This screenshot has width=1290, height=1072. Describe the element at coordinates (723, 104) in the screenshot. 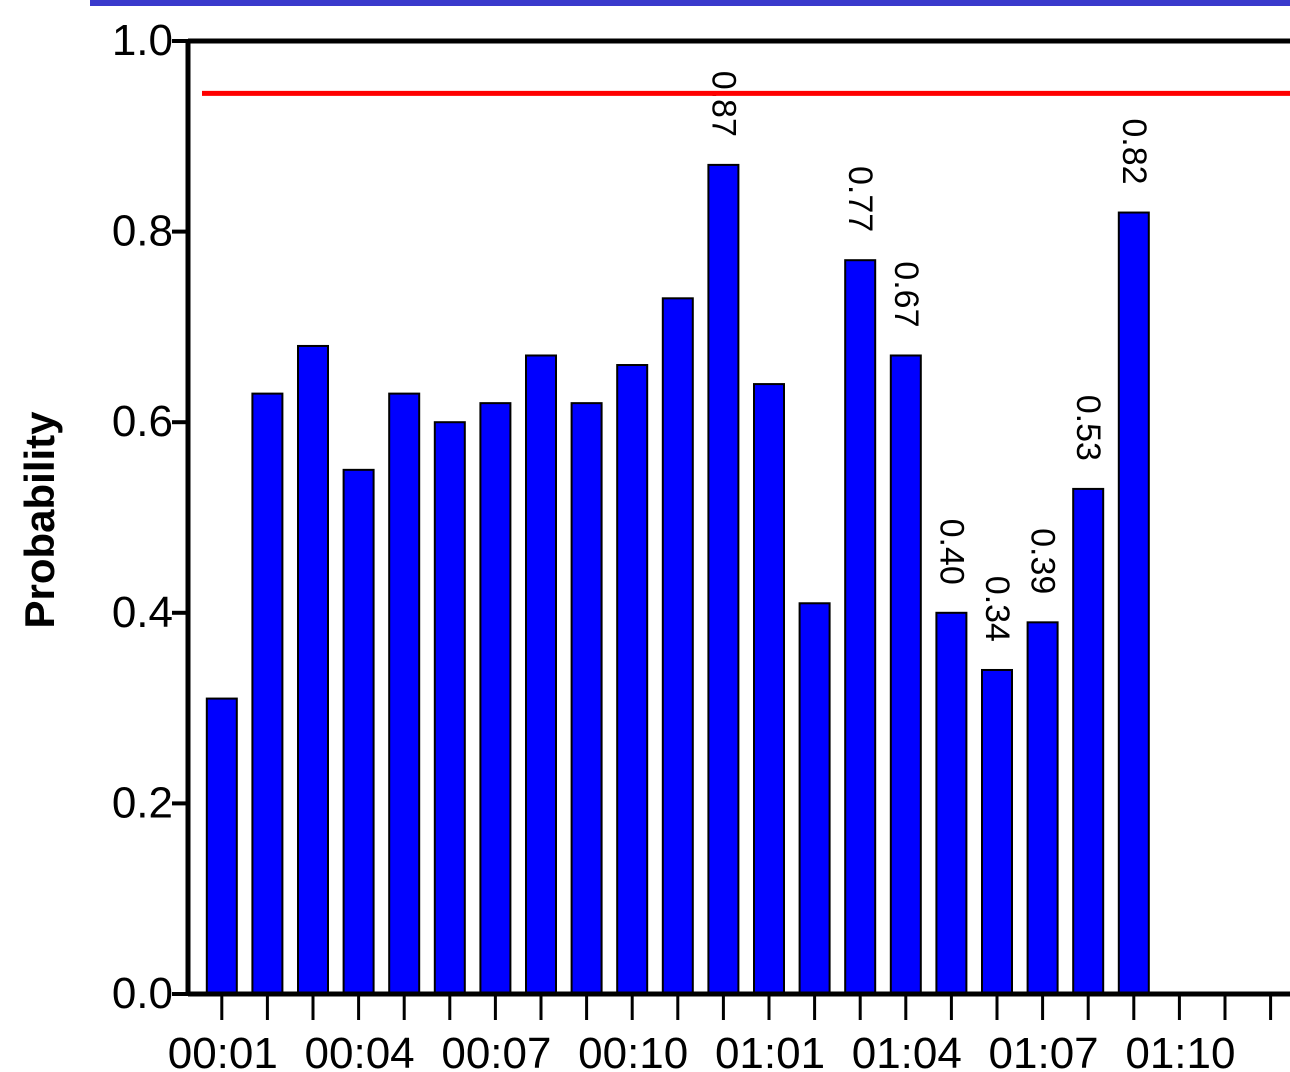

I see `data-label-00:12: 0.87` at that location.